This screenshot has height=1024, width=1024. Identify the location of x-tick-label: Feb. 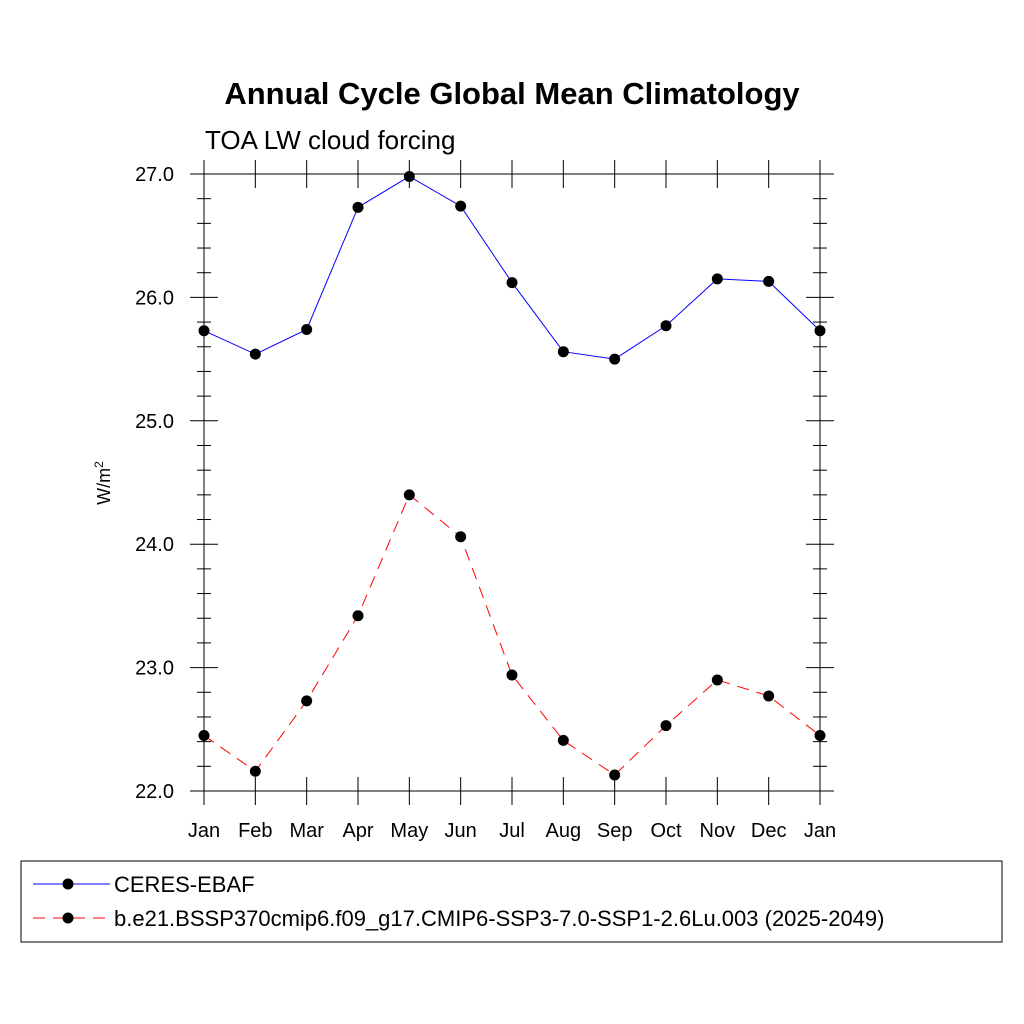
(255, 831).